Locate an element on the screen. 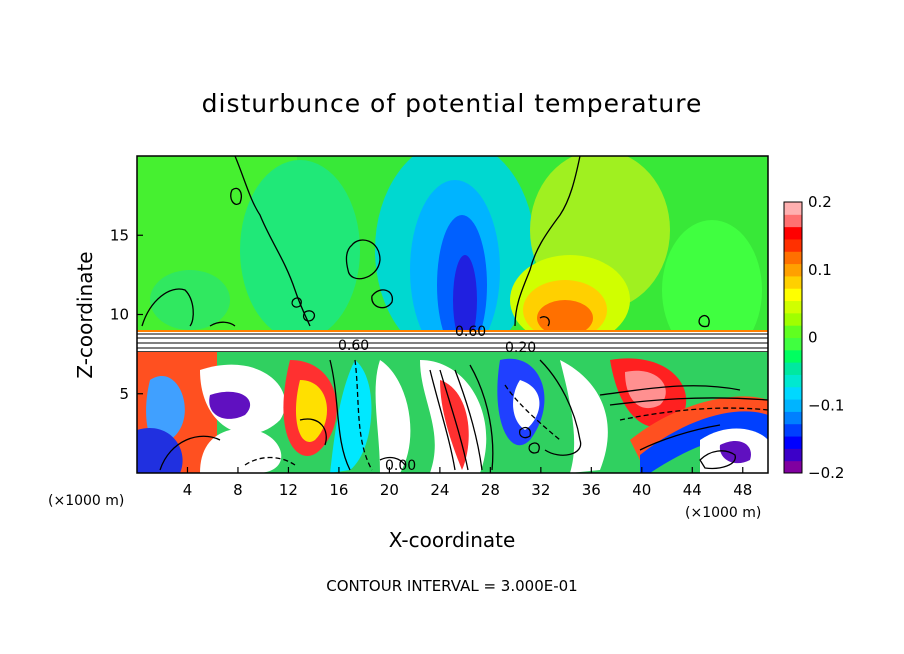 This screenshot has height=654, width=904. x-unit-label-right: (×1000 m) is located at coordinates (723, 513).